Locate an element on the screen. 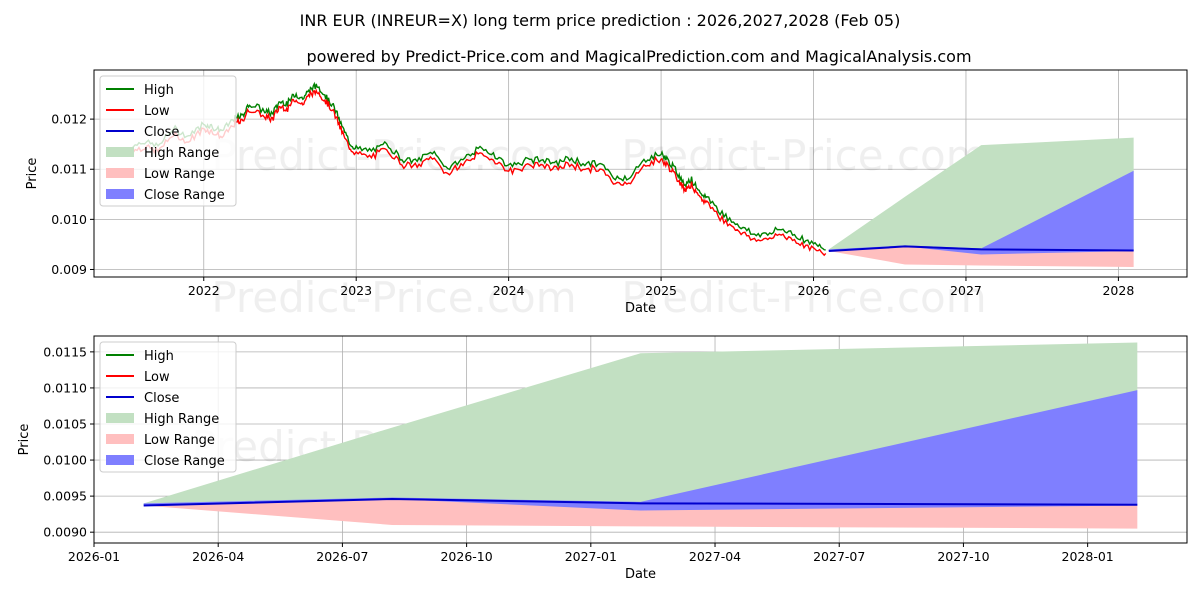  y-tick-label: 0.012 is located at coordinates (69, 119).